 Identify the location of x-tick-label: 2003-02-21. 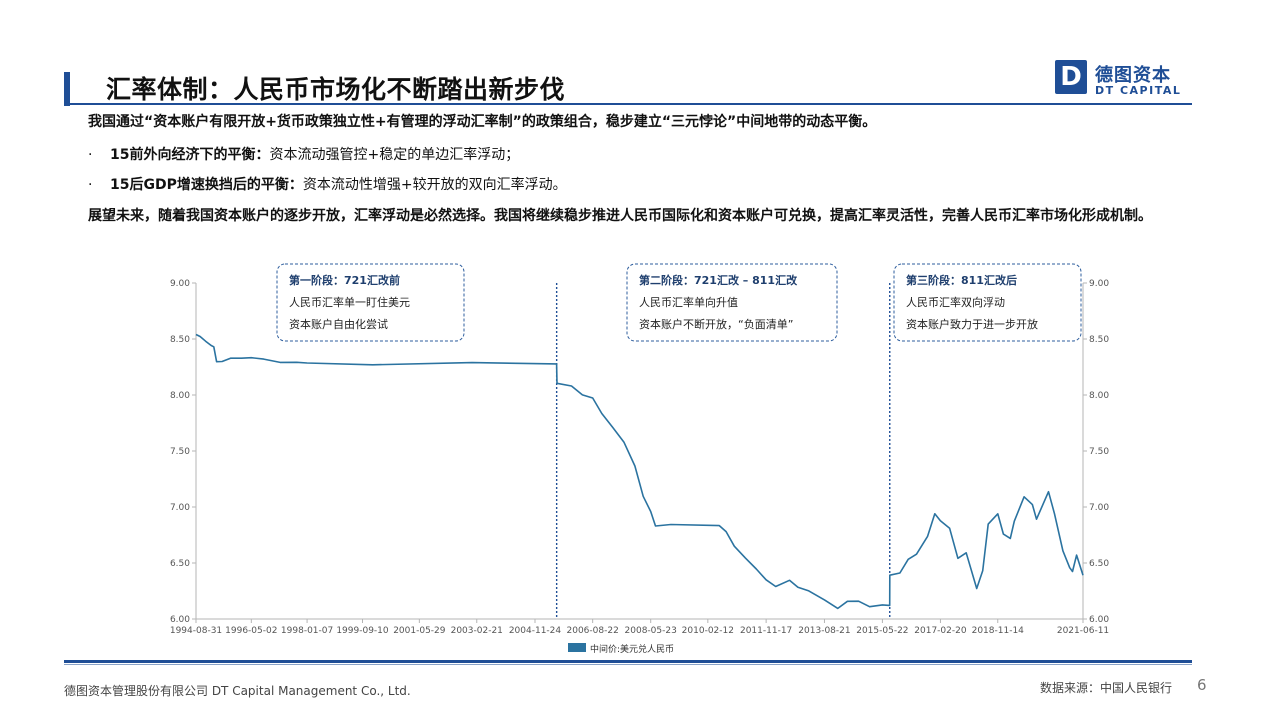
(477, 631).